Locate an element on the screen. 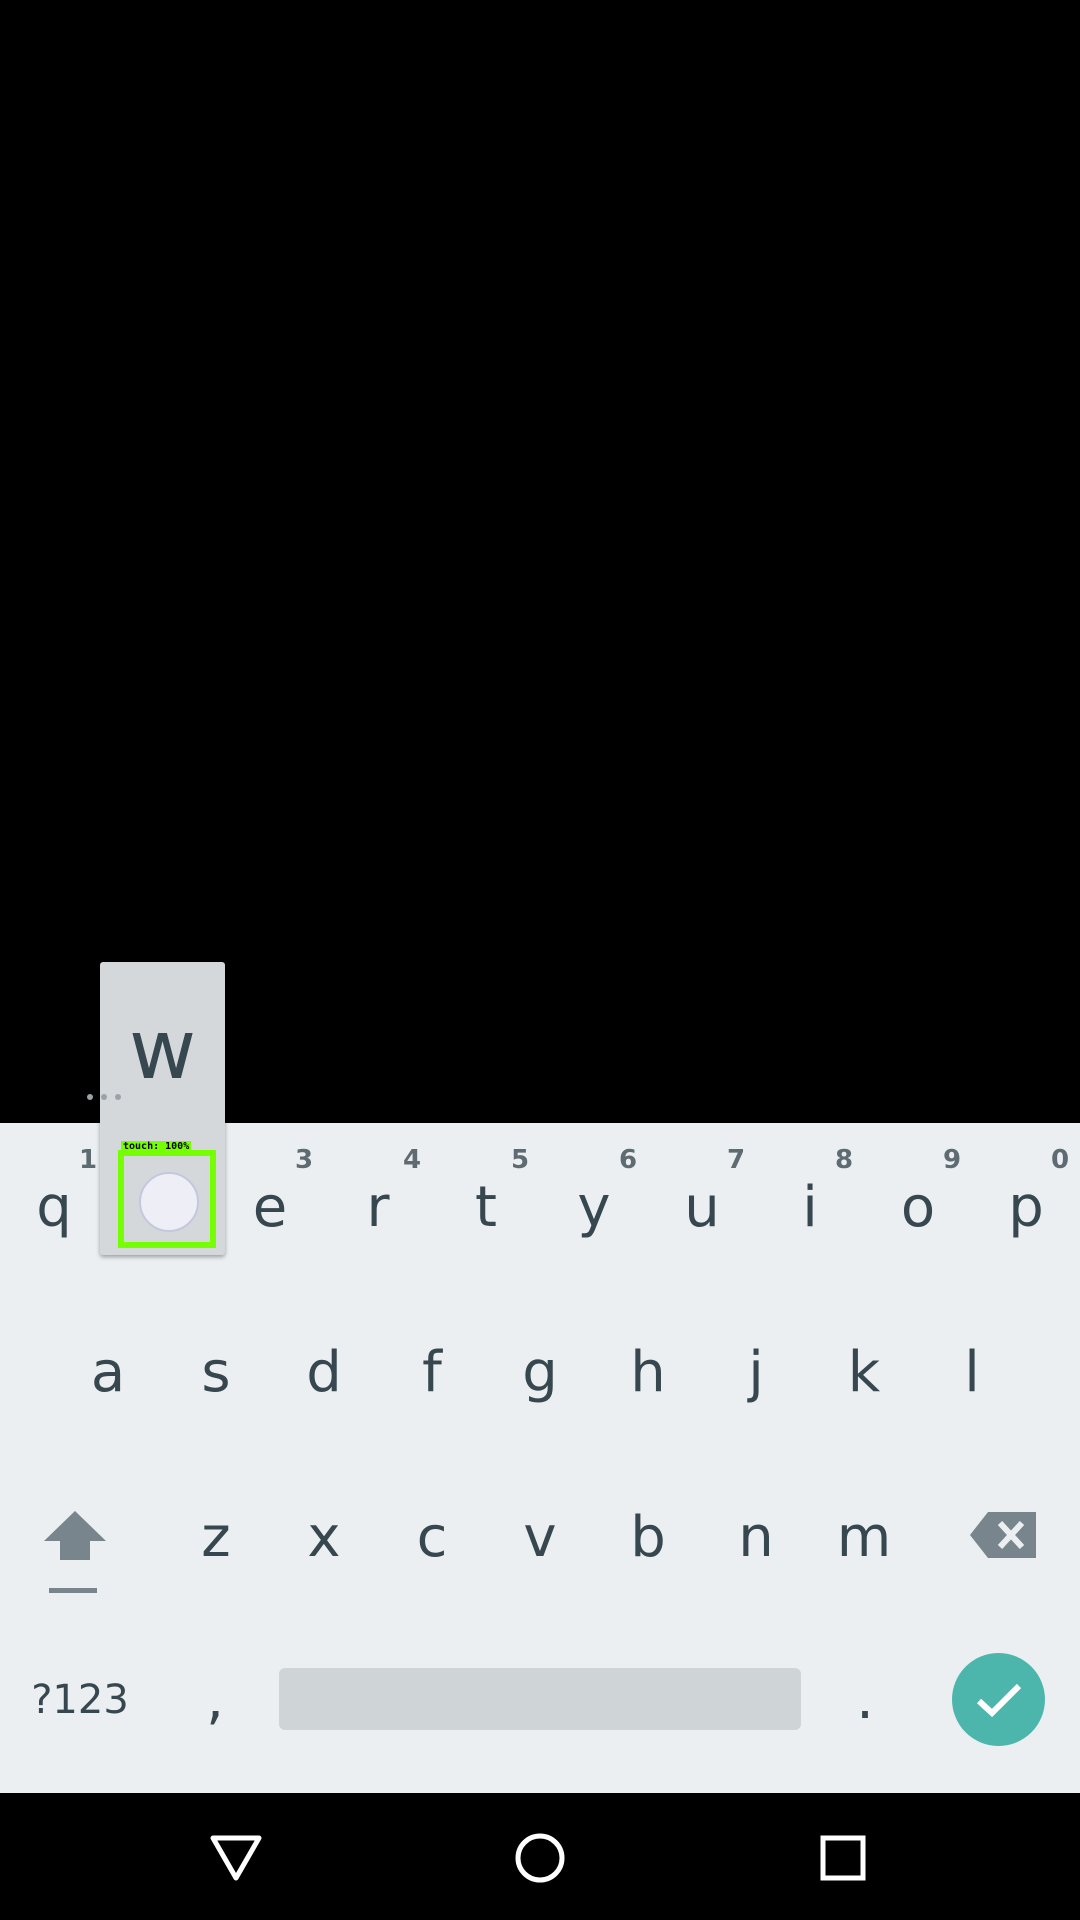  key-v: v is located at coordinates (540, 1537).